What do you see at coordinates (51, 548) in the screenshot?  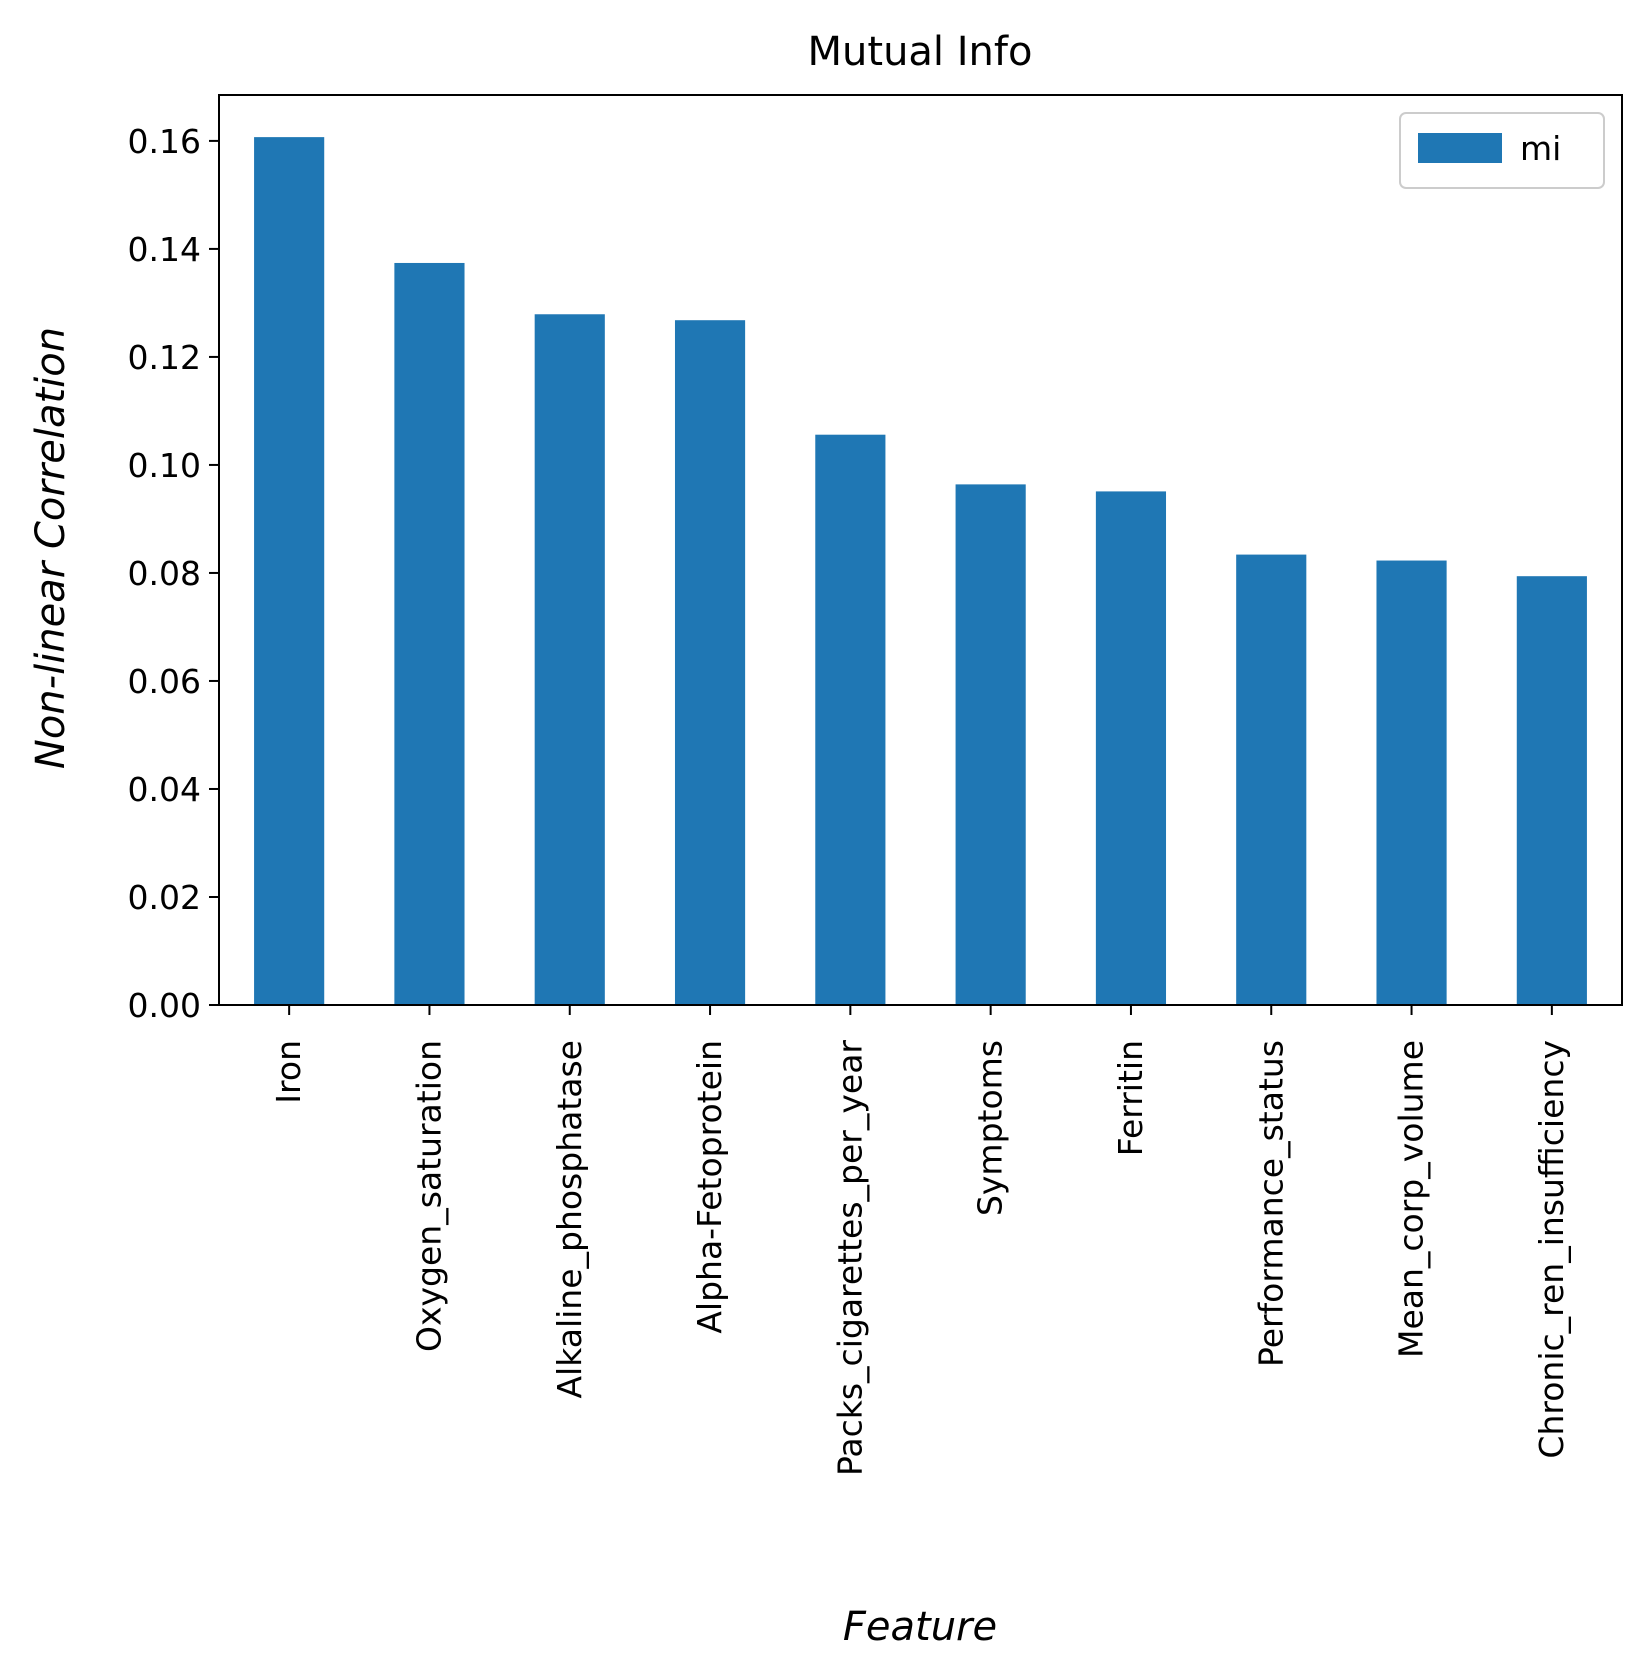 I see `y-axis-label: Non-linear Correlation` at bounding box center [51, 548].